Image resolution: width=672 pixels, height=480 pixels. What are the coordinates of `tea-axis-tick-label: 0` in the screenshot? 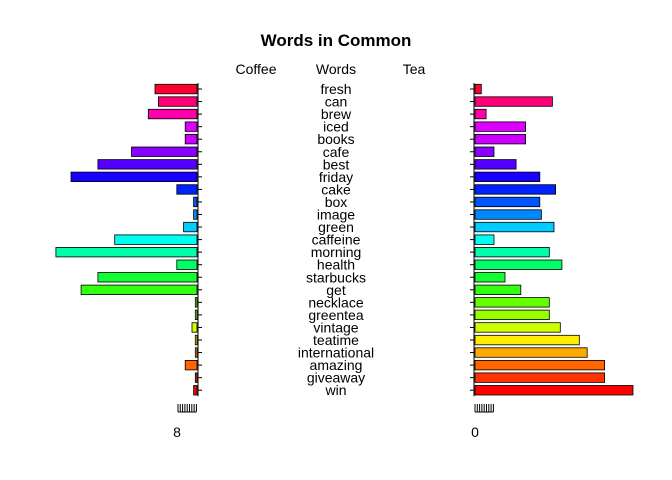 It's located at (475, 432).